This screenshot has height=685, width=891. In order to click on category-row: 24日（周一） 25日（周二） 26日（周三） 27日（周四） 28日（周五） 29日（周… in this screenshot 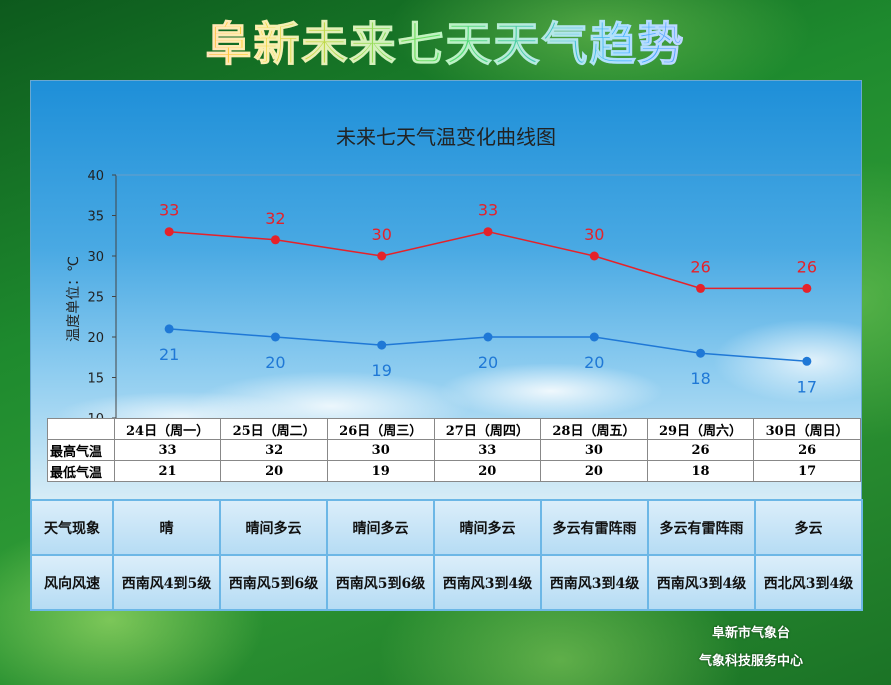, I will do `click(454, 429)`.